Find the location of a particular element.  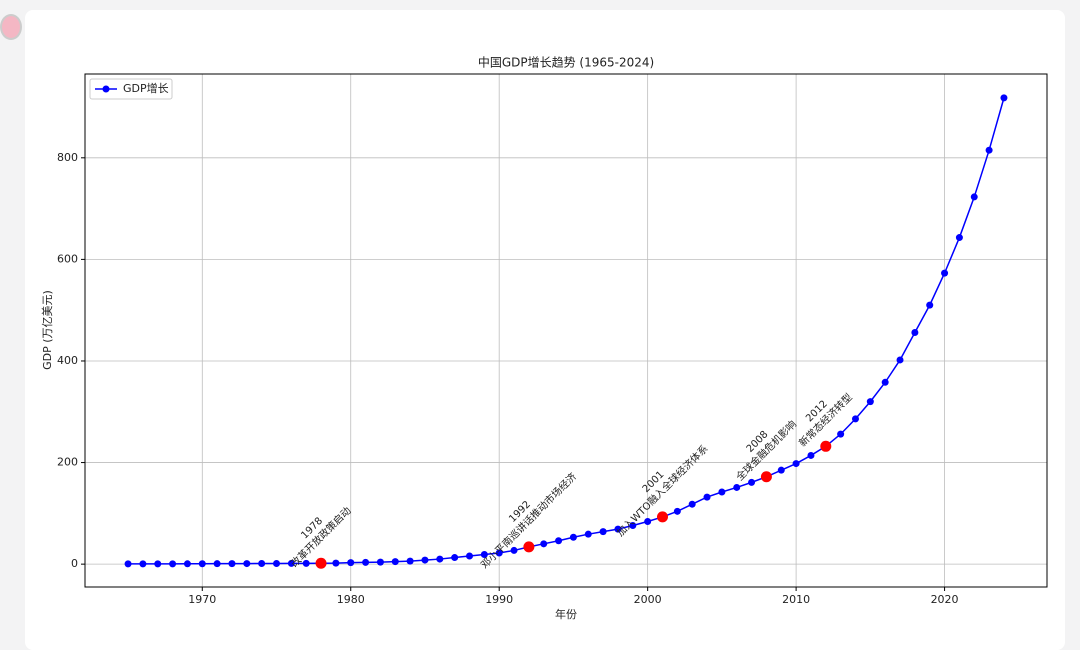

y-tick-label: 600 is located at coordinates (67, 258).